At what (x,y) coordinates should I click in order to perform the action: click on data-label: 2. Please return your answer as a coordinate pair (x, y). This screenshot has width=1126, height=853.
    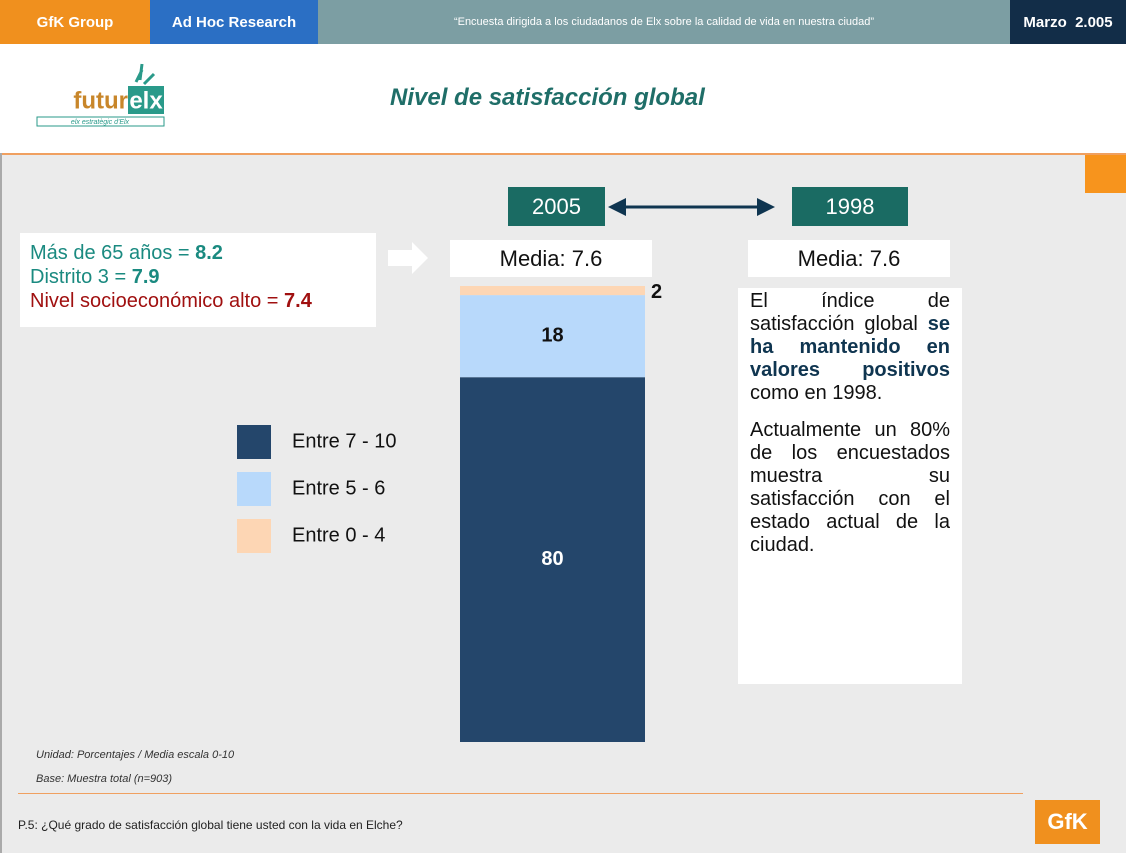
    Looking at the image, I should click on (656, 292).